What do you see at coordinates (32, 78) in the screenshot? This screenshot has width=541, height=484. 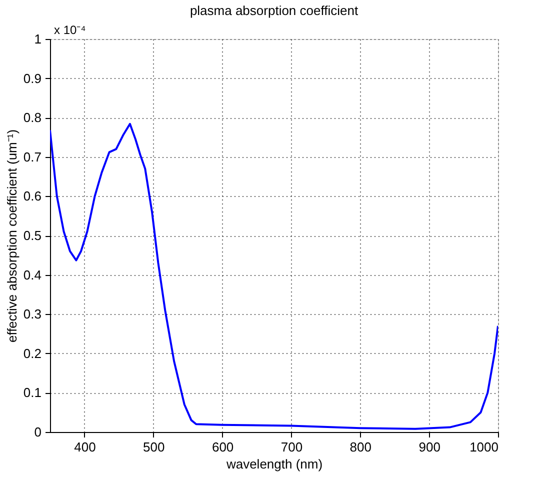 I see `y-tick-label: 0.9` at bounding box center [32, 78].